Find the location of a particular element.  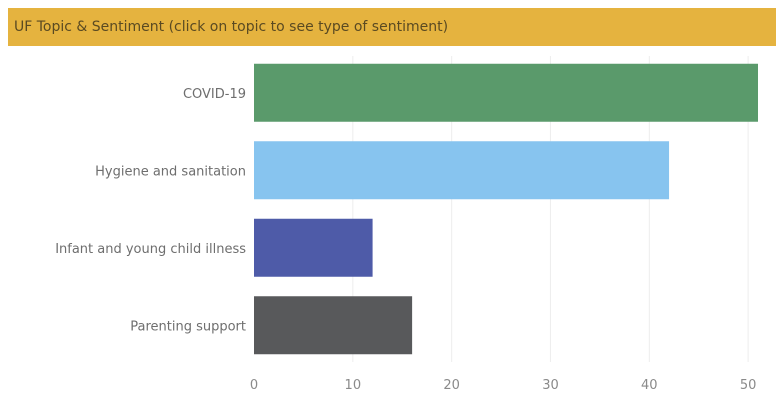

bar-parenting-support is located at coordinates (333, 325).